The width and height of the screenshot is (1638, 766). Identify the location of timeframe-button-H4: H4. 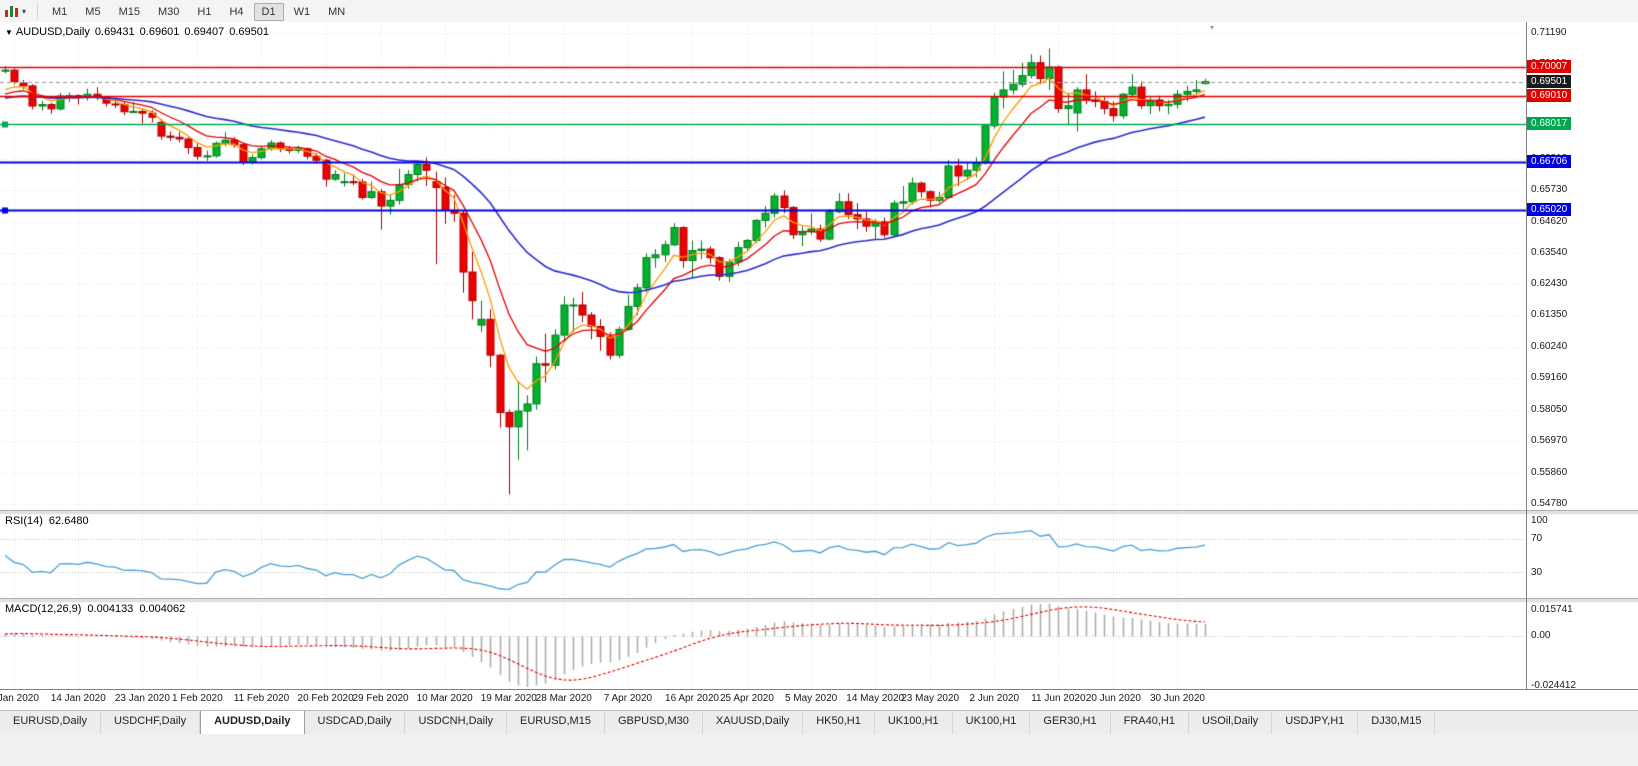
(236, 12).